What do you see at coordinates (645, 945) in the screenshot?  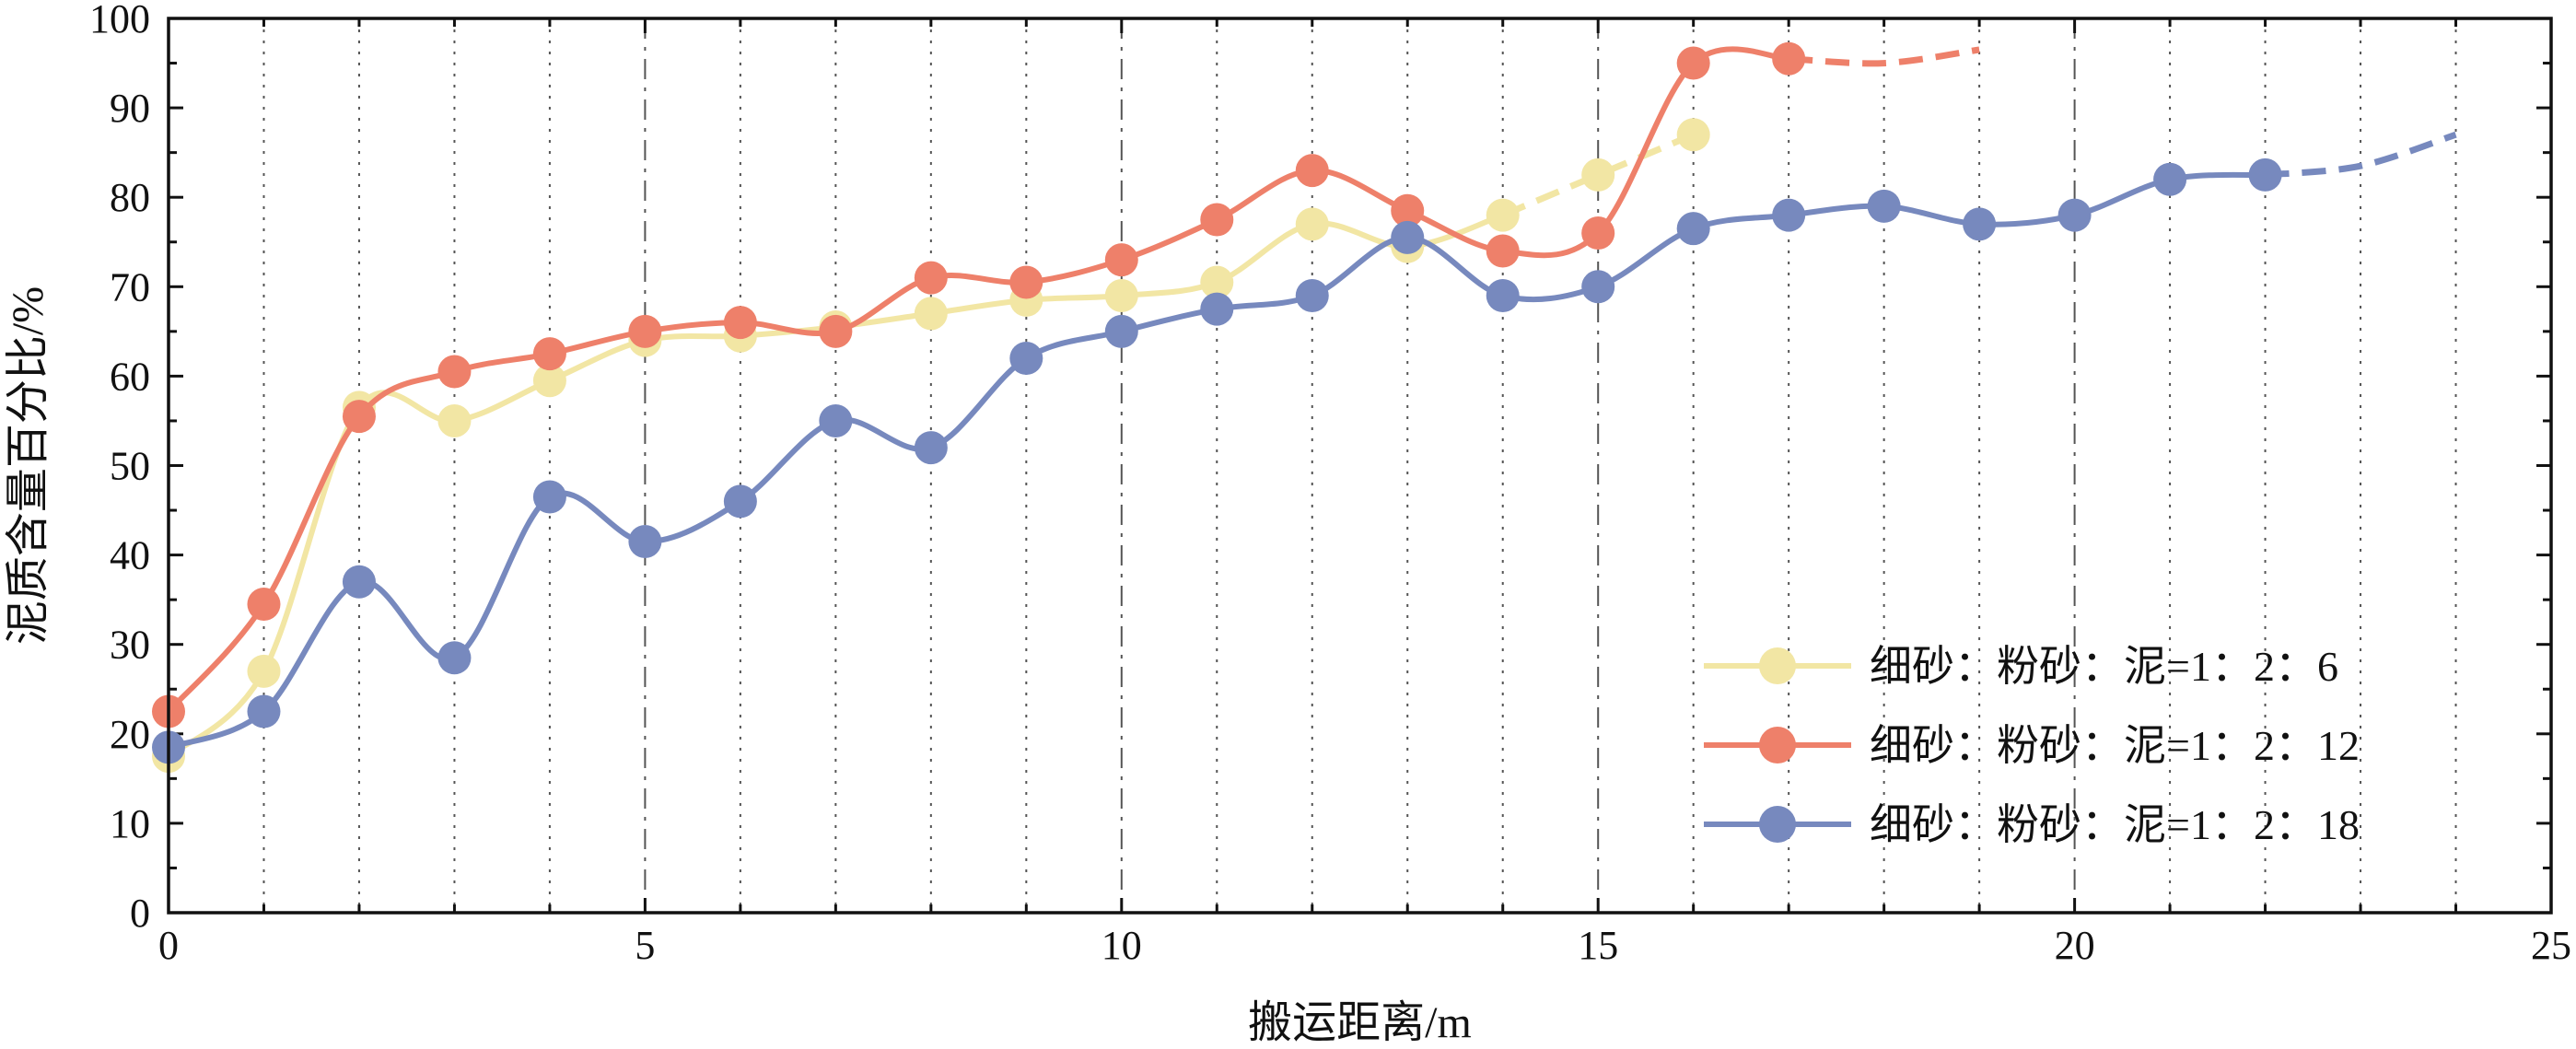 I see `x-tick-label: 5` at bounding box center [645, 945].